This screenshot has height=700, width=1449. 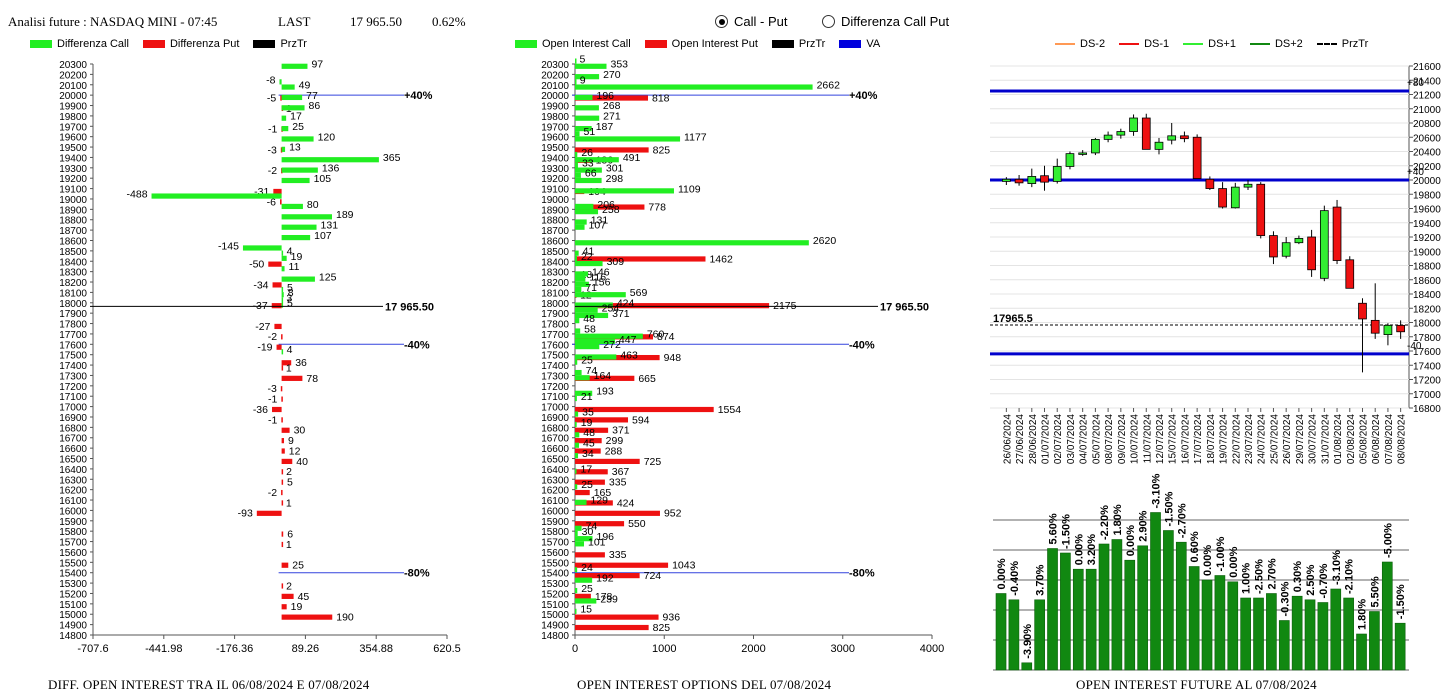 I want to click on y-tick-label: 16100, so click(x=73, y=501).